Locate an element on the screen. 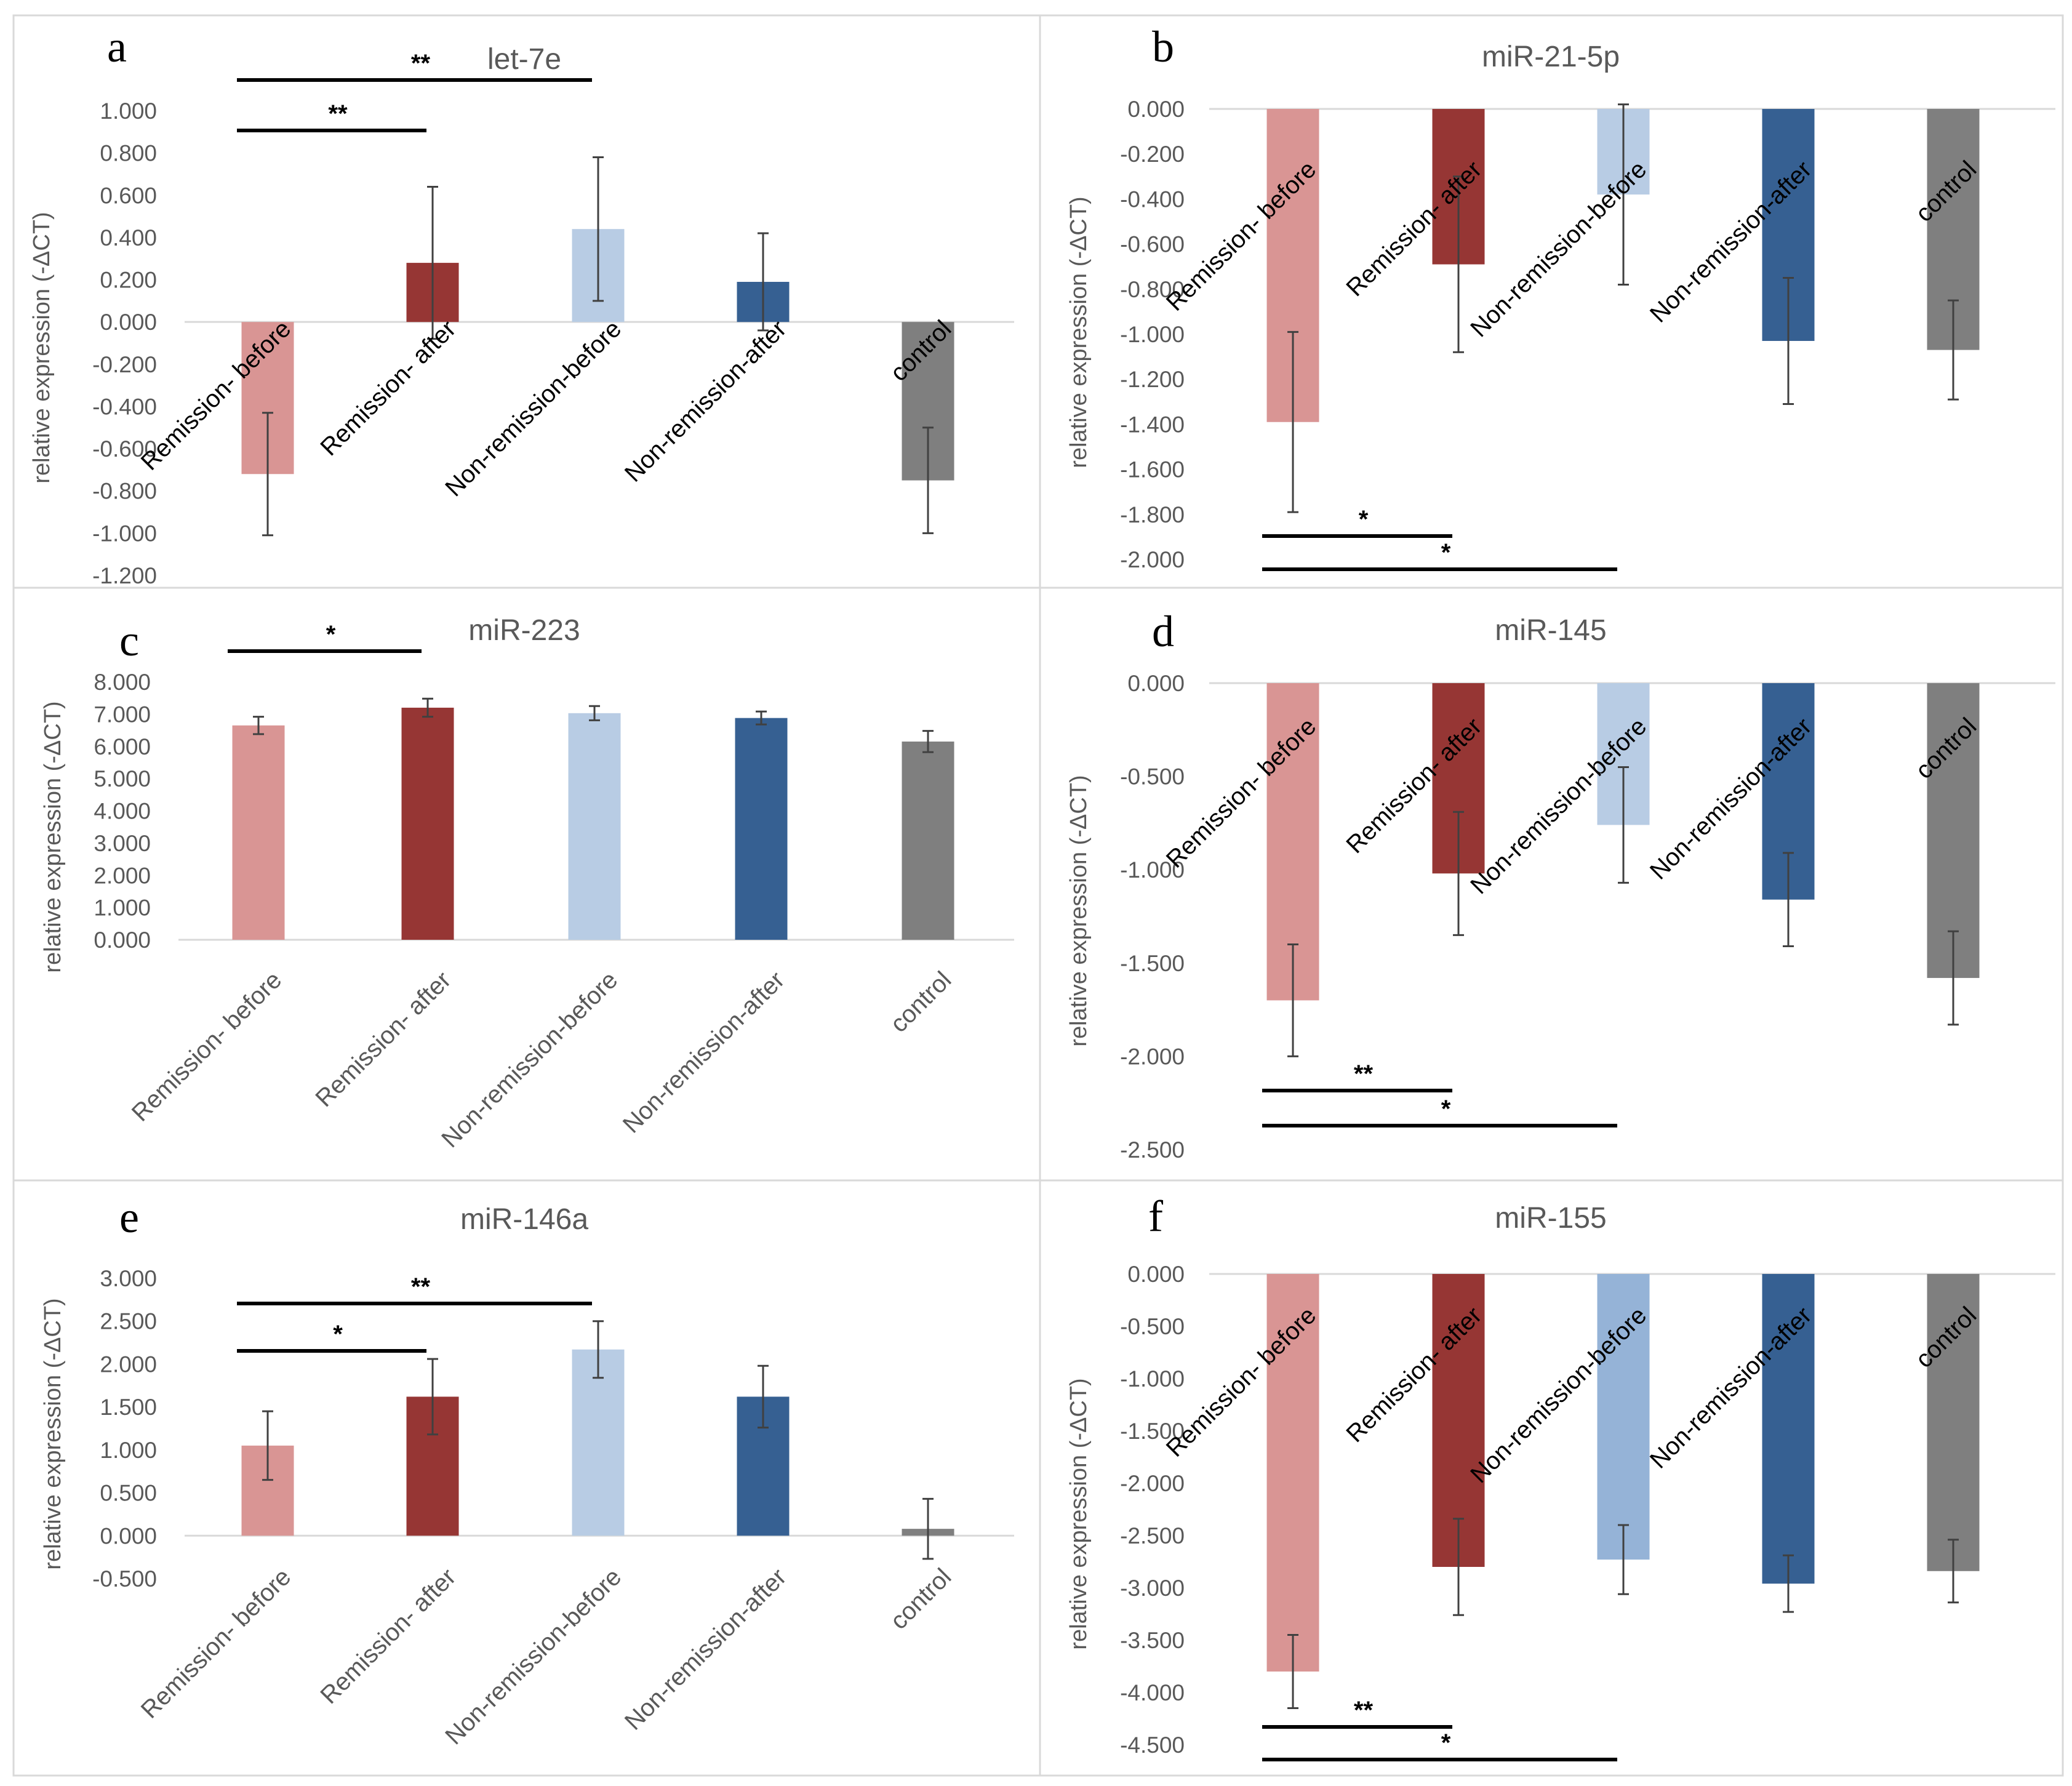  y-tick-label: 5.000 is located at coordinates (122, 778).